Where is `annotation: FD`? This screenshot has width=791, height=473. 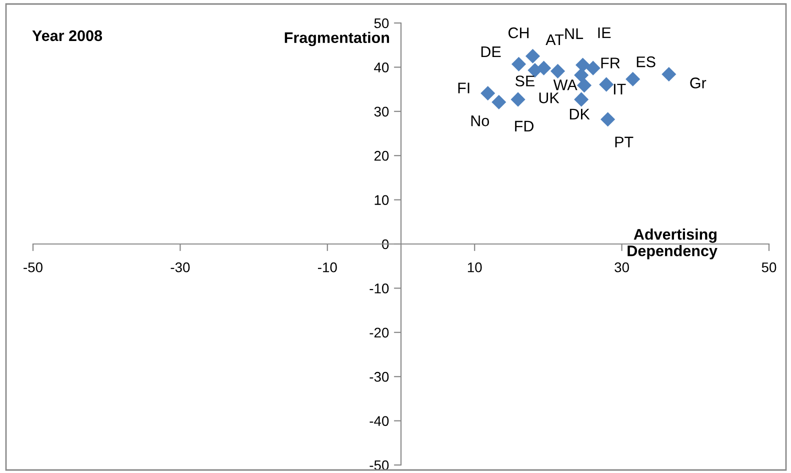
annotation: FD is located at coordinates (524, 126).